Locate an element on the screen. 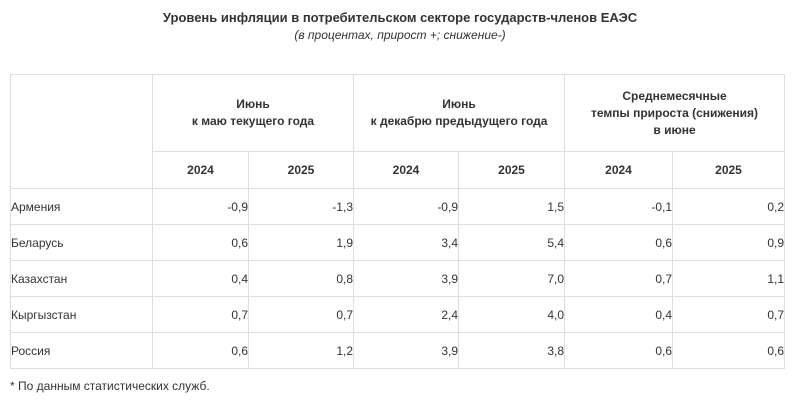  value-cell: 2,4 is located at coordinates (406, 314).